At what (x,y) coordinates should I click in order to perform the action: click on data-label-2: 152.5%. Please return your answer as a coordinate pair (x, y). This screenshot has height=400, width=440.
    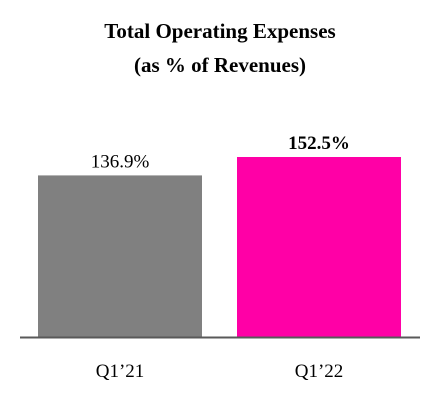
    Looking at the image, I should click on (319, 143).